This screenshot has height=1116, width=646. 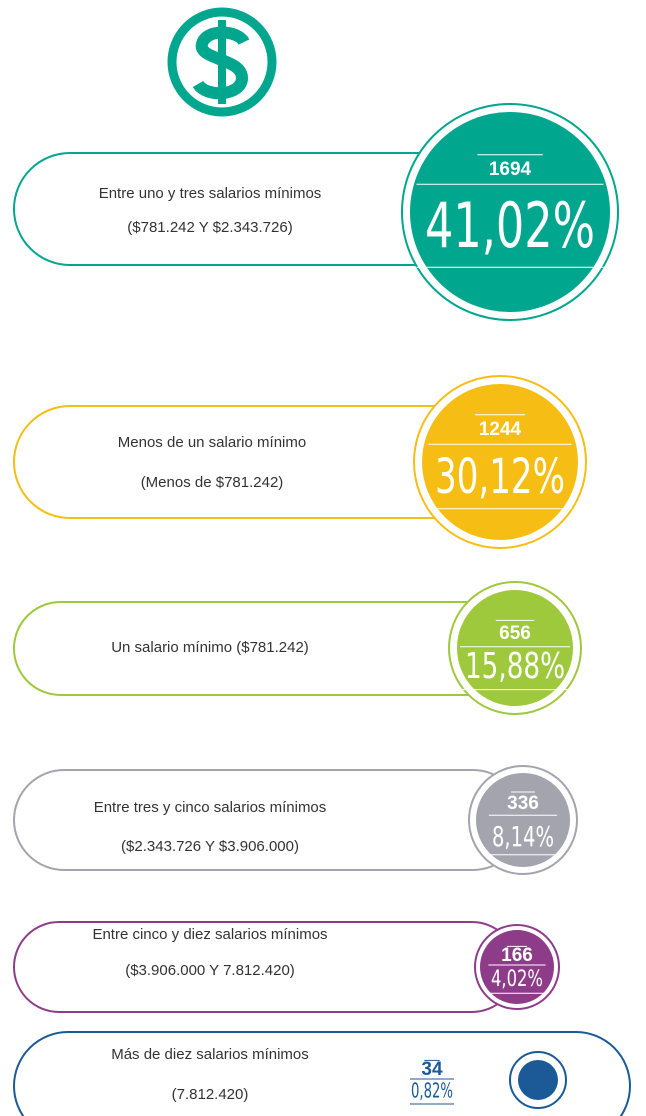 What do you see at coordinates (500, 477) in the screenshot?
I see `percent: 30,12%` at bounding box center [500, 477].